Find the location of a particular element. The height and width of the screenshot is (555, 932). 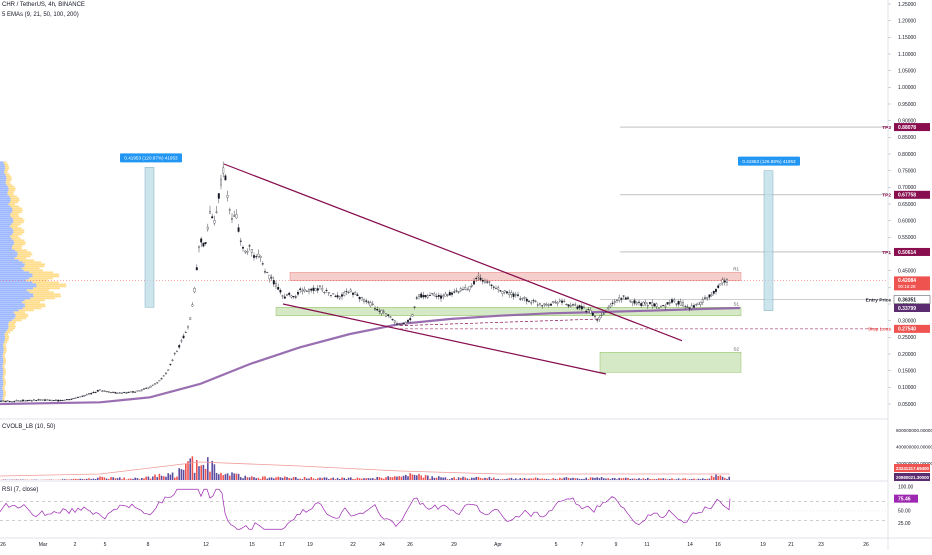

price-axis-tick-label: 1.05000 is located at coordinates (907, 71).